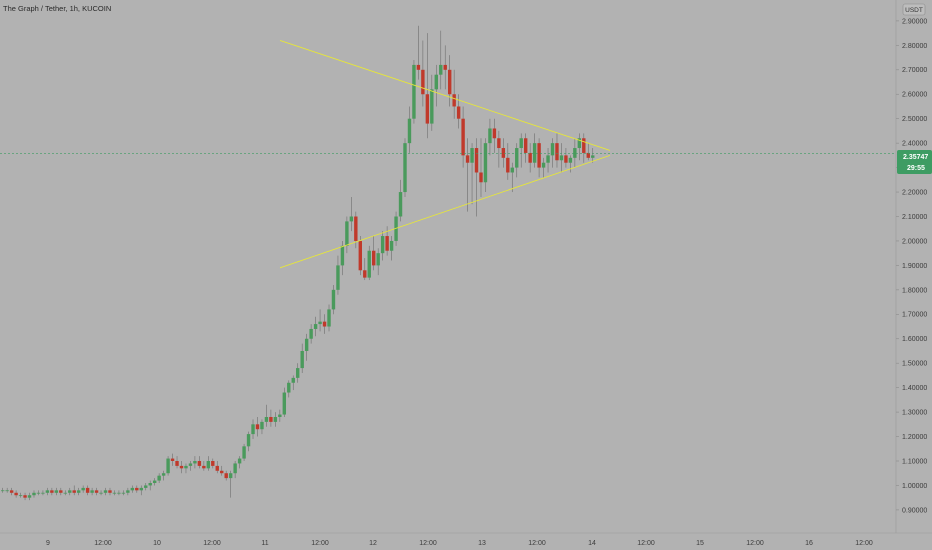 Image resolution: width=932 pixels, height=550 pixels. Describe the element at coordinates (916, 168) in the screenshot. I see `countdown-timer: 29:55` at that location.